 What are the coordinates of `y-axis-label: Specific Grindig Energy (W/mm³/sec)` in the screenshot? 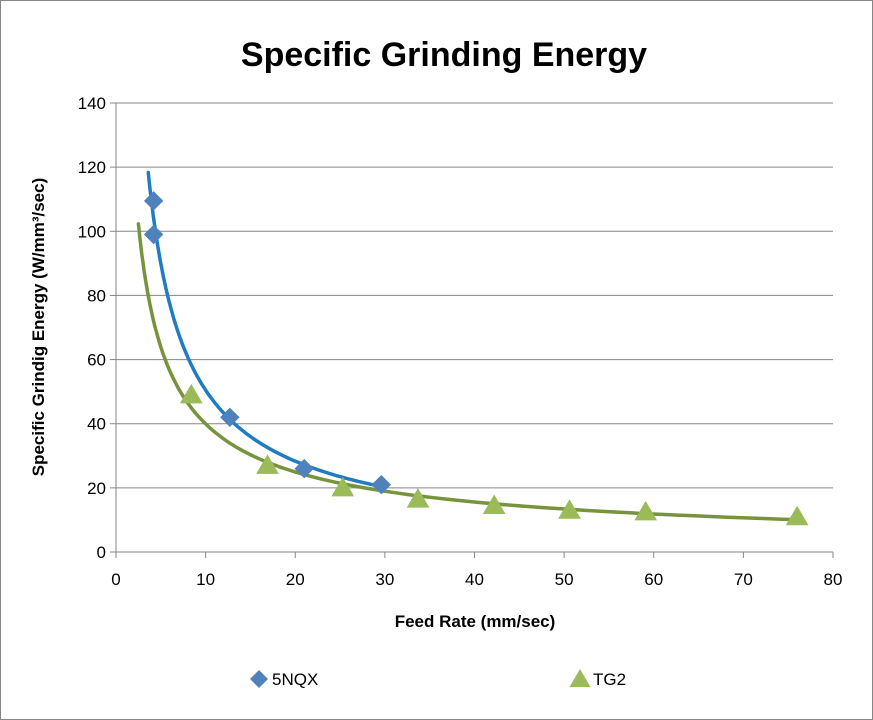 It's located at (38, 327).